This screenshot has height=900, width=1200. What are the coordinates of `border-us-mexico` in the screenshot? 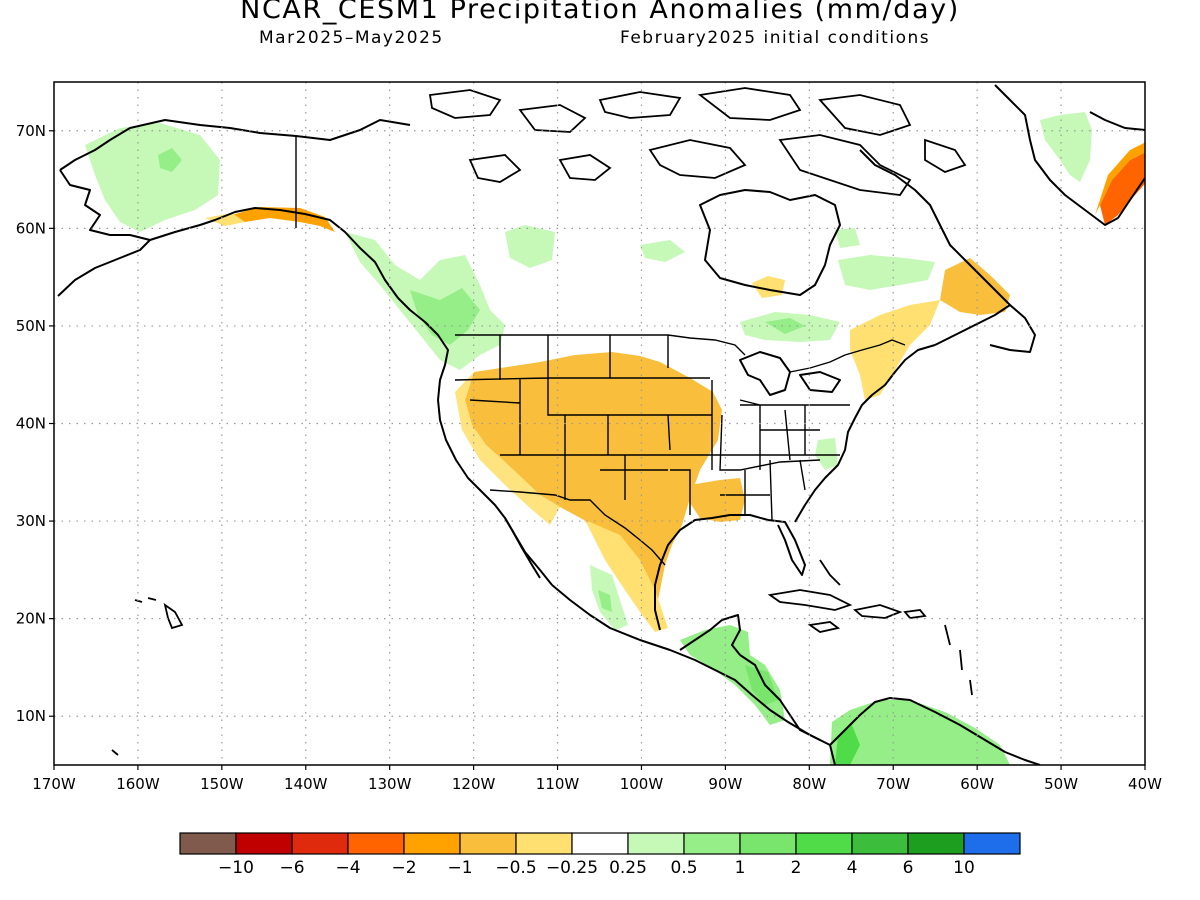 It's located at (577, 527).